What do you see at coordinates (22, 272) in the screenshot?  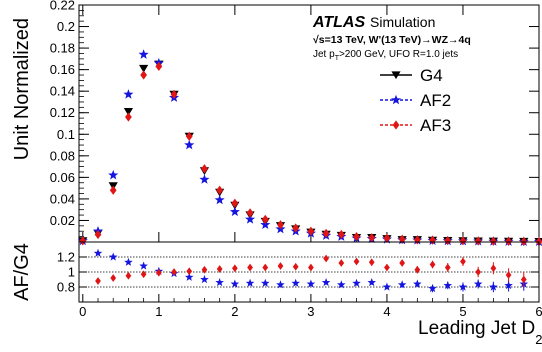 I see `ratio-y-axis-label: AF/G4` at bounding box center [22, 272].